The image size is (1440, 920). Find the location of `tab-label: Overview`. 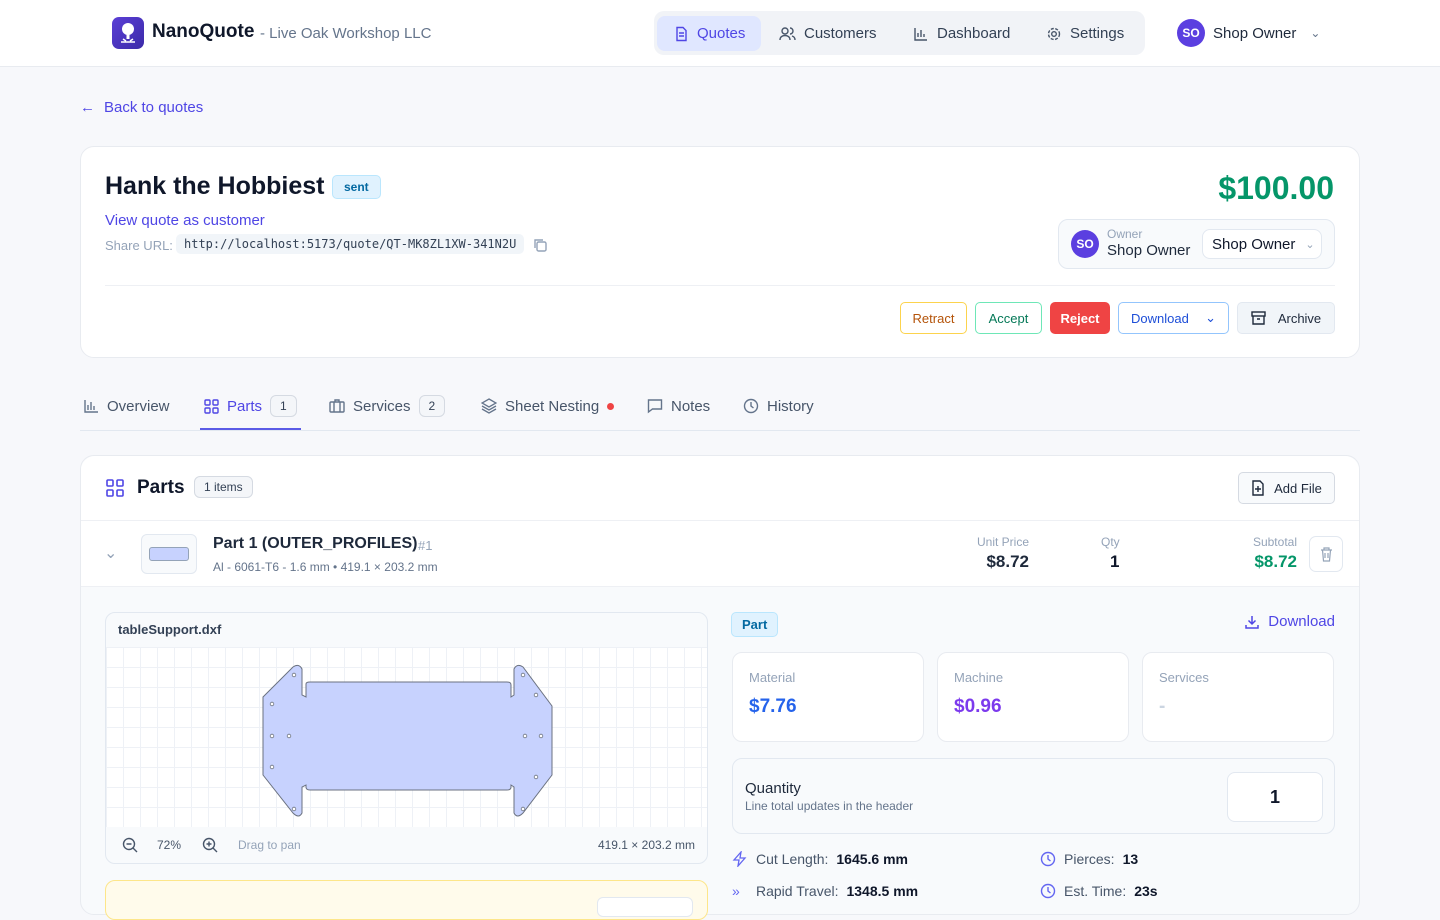

tab-label: Overview is located at coordinates (138, 406).